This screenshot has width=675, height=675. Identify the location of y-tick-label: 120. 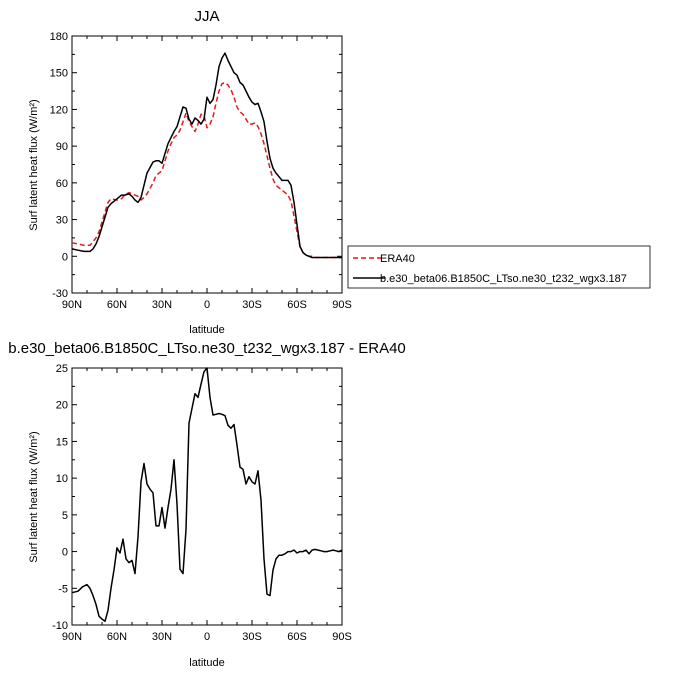
(59, 110).